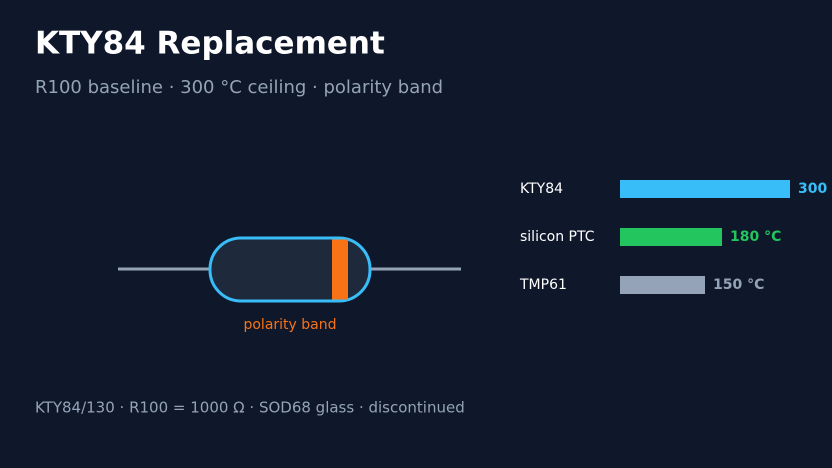 The width and height of the screenshot is (832, 468). Describe the element at coordinates (210, 44) in the screenshot. I see `title: KTY84 Replacement` at that location.